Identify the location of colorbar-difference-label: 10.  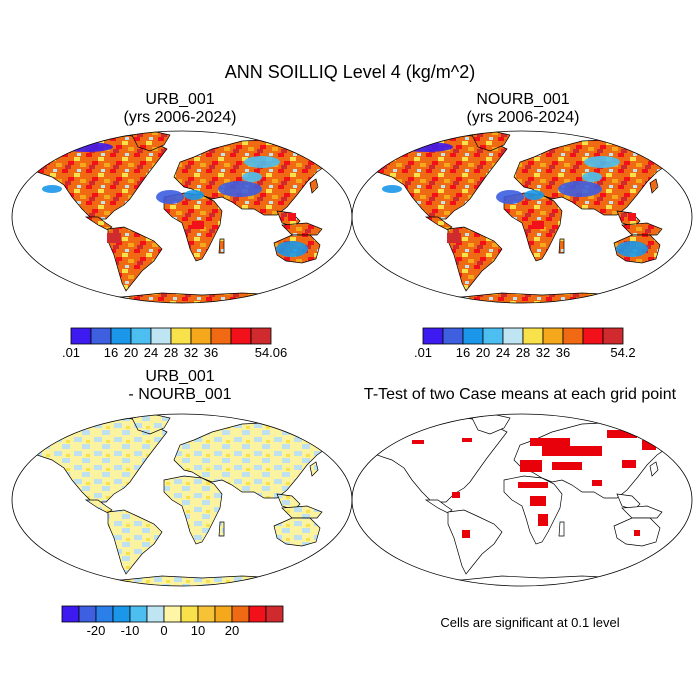
(198, 630).